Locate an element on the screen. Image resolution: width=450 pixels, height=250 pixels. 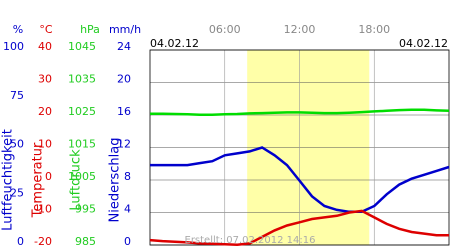
y-tick-label: 8 is located at coordinates (127, 176).